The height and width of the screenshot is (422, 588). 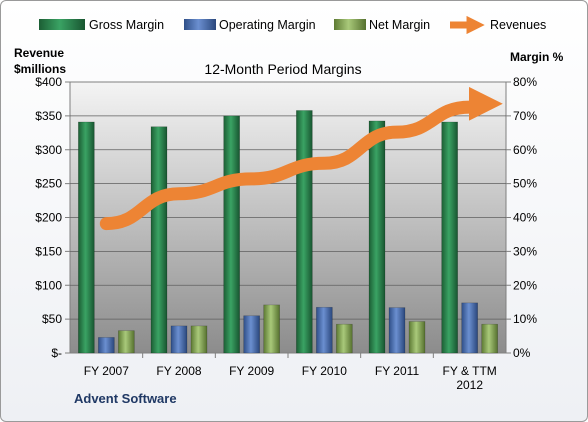 What do you see at coordinates (56, 353) in the screenshot?
I see `y-left-tick-label: $-` at bounding box center [56, 353].